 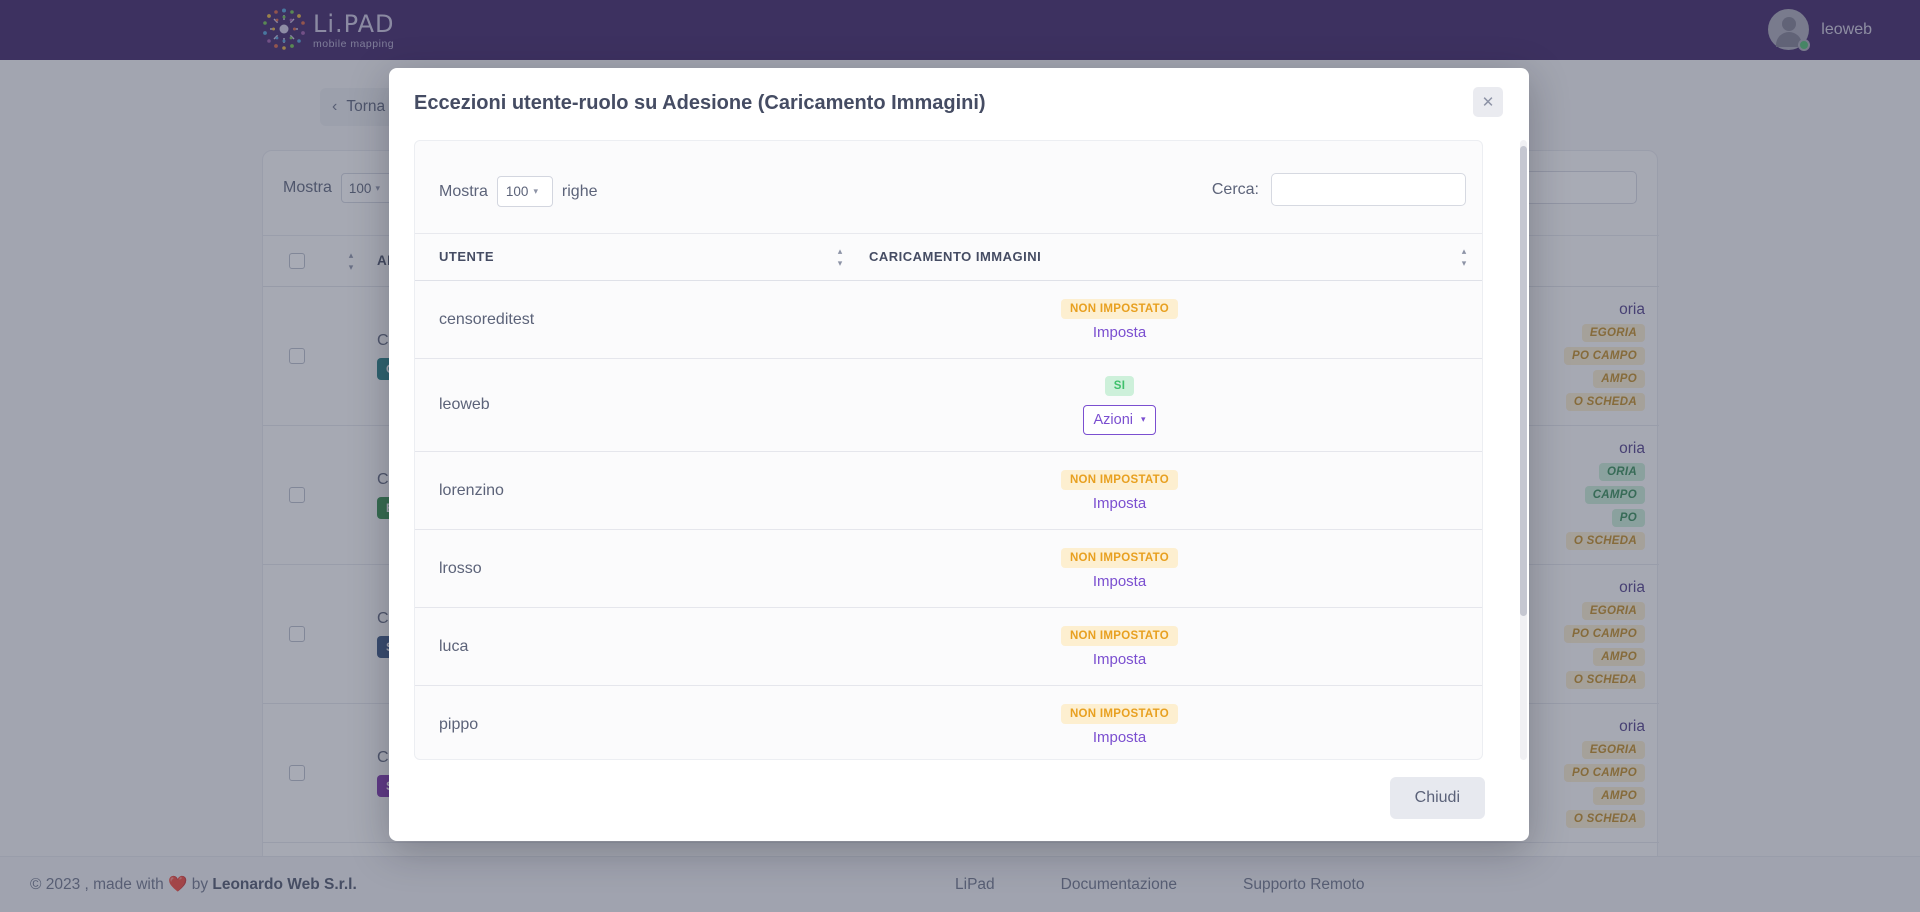 I want to click on search-control: Cerca:, so click(x=1339, y=189).